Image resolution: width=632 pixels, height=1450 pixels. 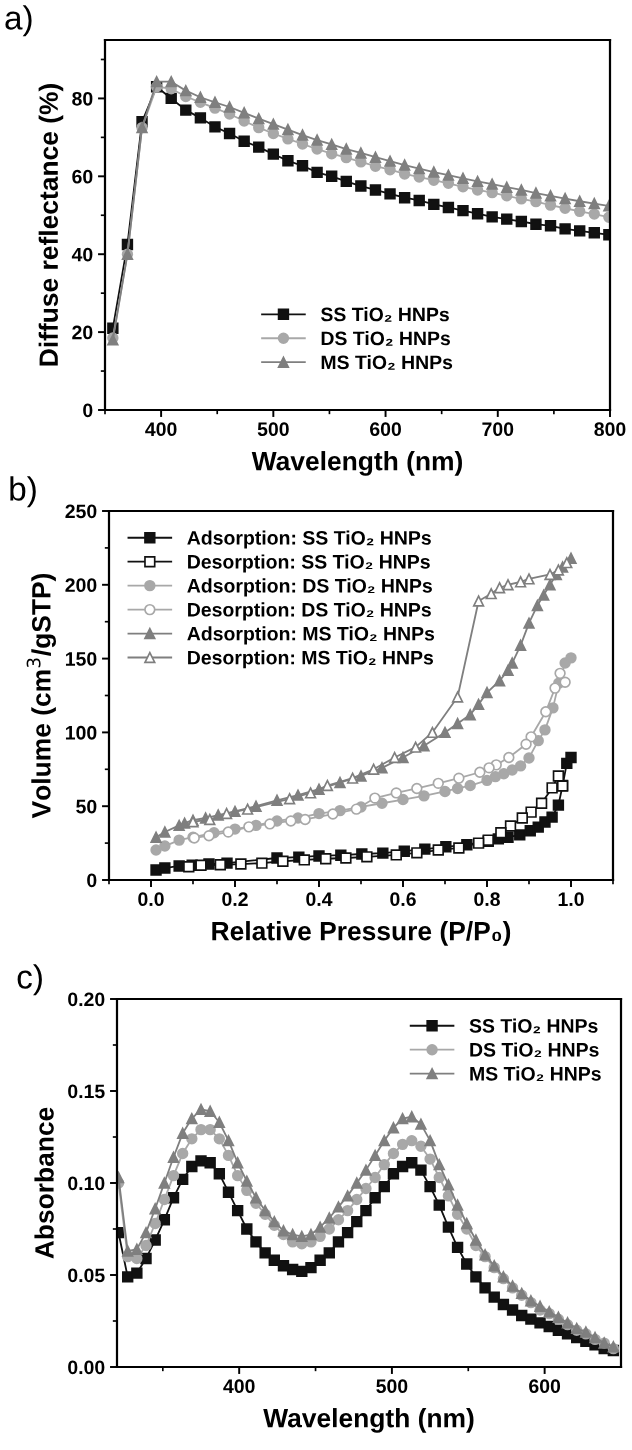 What do you see at coordinates (81, 511) in the screenshot?
I see `y-tick-label: 250` at bounding box center [81, 511].